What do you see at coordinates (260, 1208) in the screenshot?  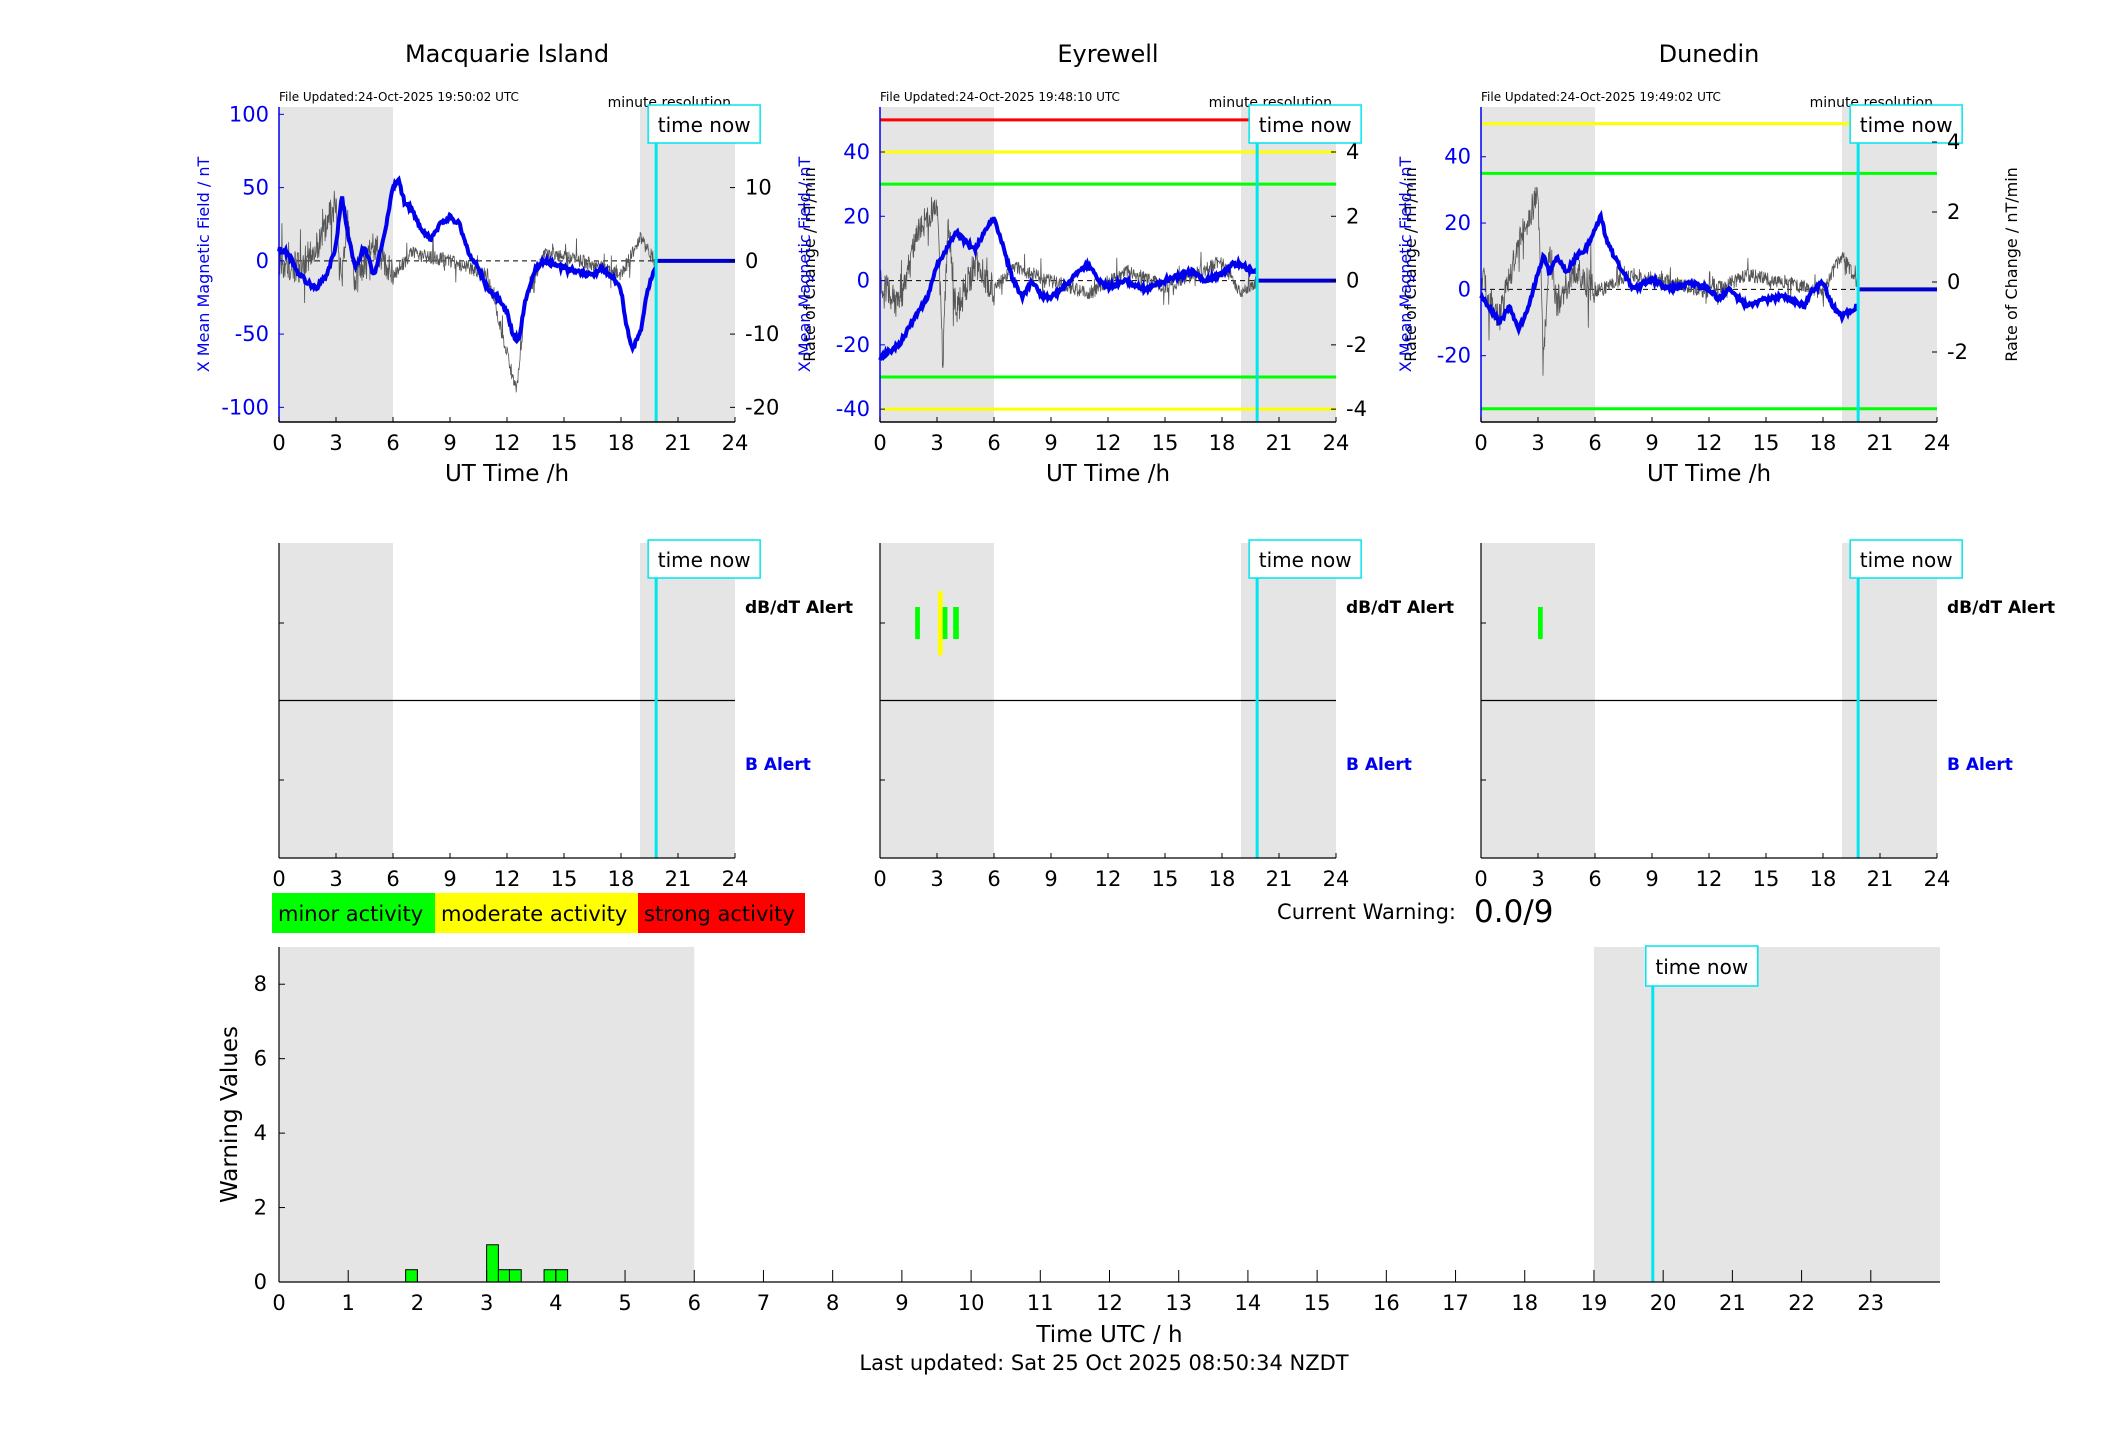 I see `y-tick-label: 2` at bounding box center [260, 1208].